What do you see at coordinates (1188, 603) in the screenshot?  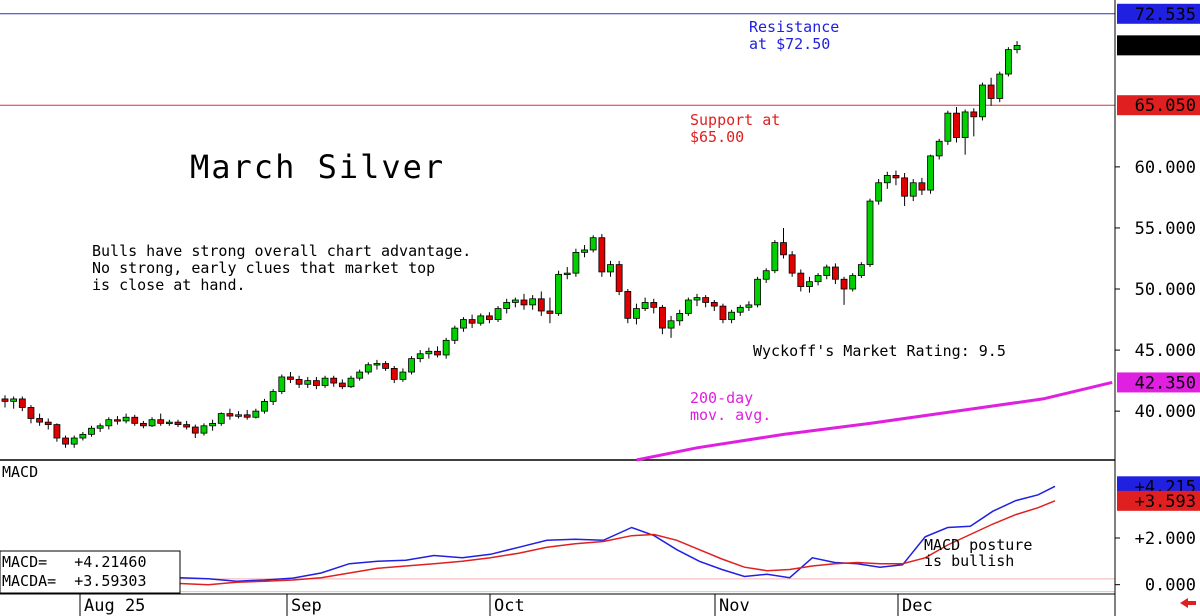 I see `scroll-arrow-icon` at bounding box center [1188, 603].